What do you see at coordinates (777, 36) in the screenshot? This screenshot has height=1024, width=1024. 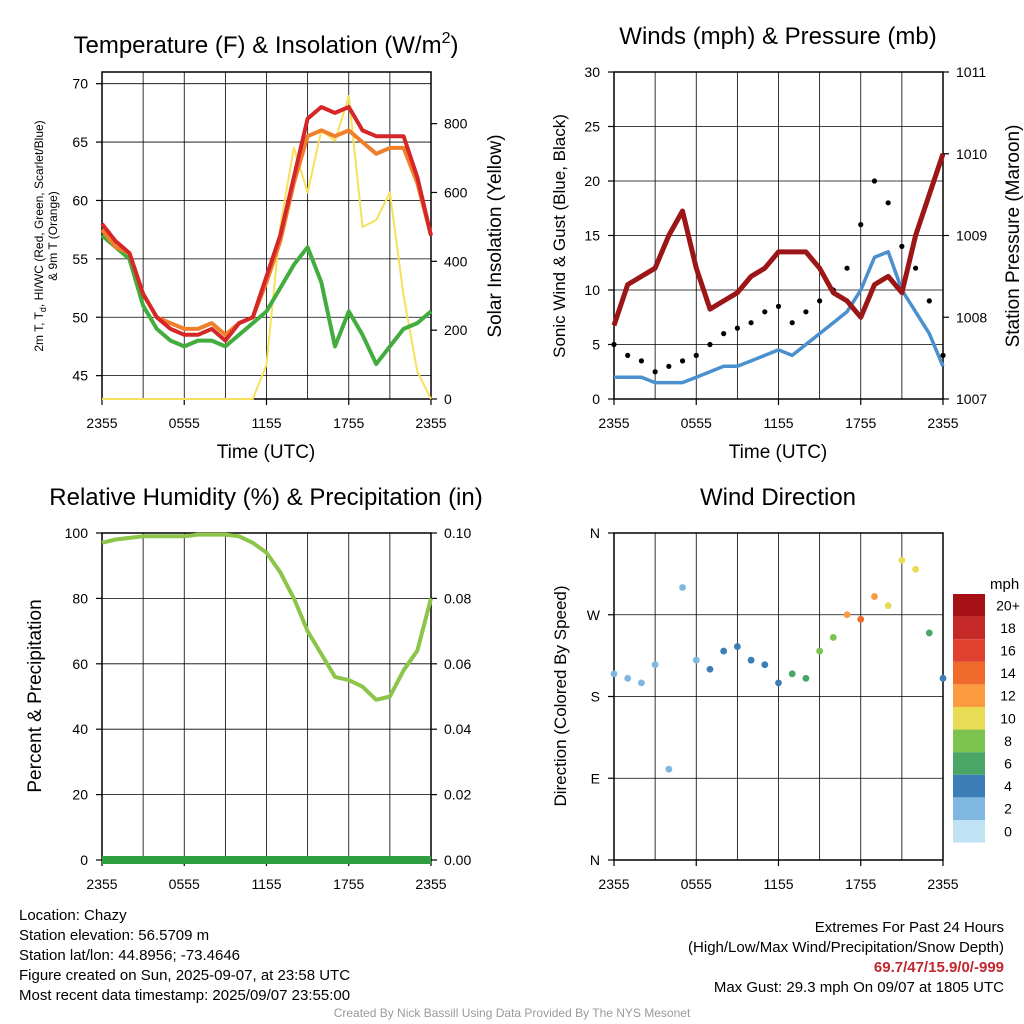 I see `wind-panel-title: Winds (mph) & Pressure (mb)` at bounding box center [777, 36].